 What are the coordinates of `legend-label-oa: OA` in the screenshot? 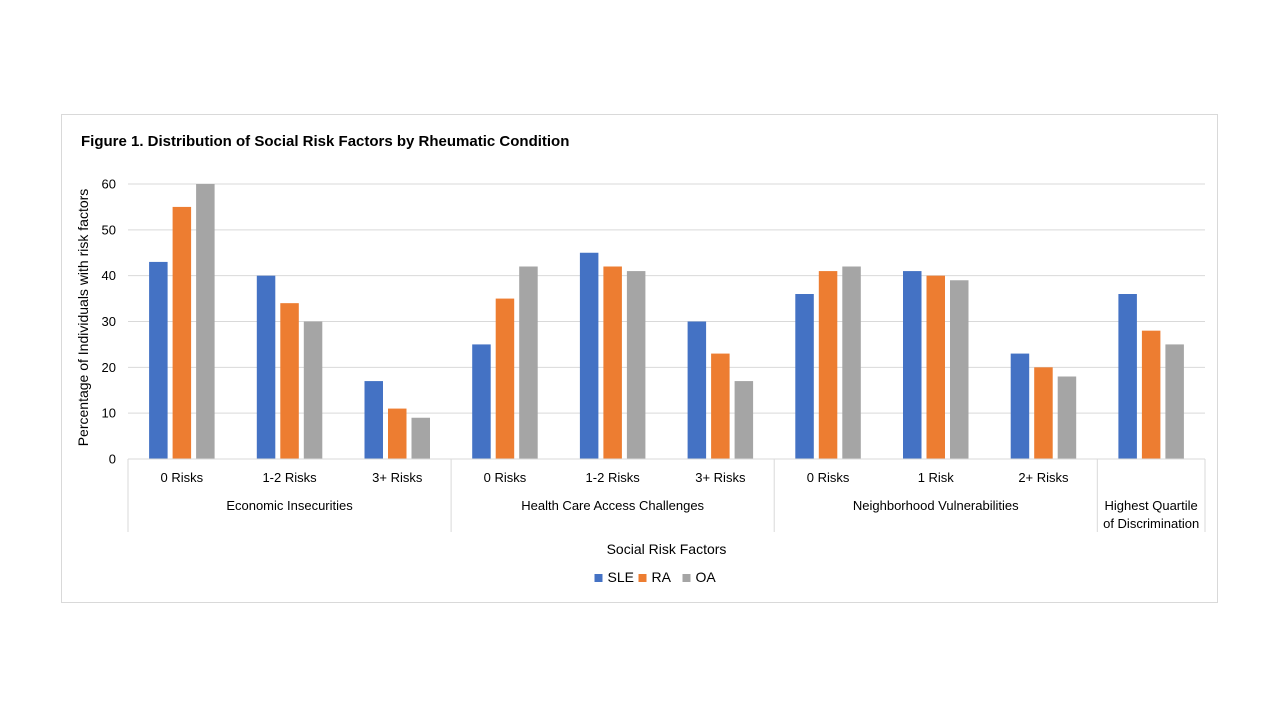 It's located at (706, 577).